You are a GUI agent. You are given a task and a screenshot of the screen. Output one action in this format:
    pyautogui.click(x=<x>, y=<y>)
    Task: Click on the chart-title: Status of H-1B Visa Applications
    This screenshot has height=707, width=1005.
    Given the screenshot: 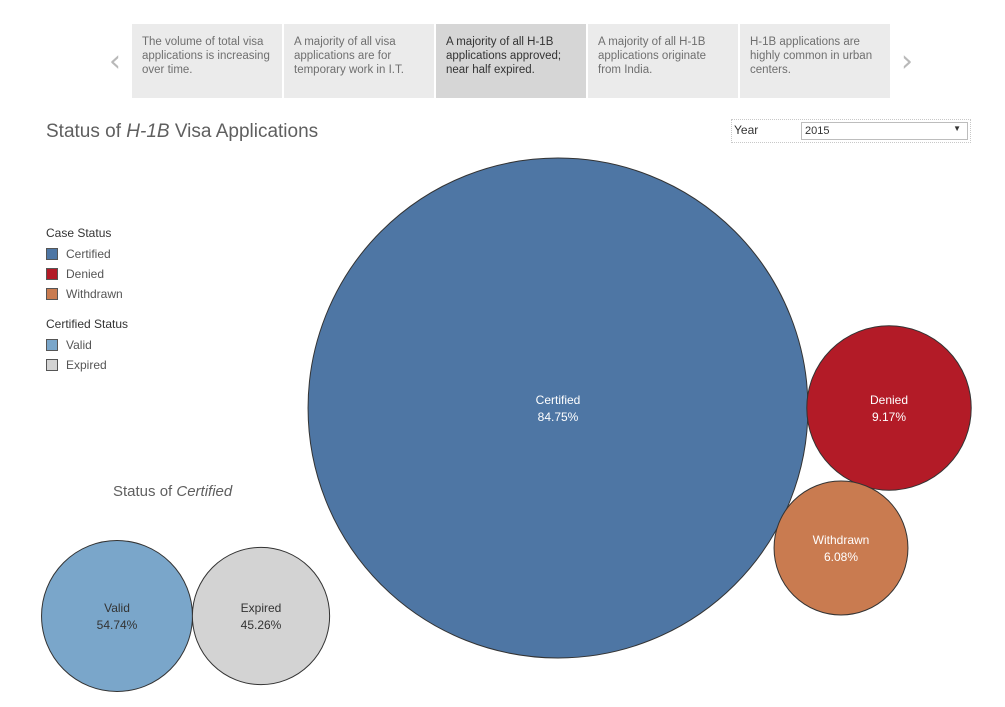 What is the action you would take?
    pyautogui.click(x=182, y=132)
    